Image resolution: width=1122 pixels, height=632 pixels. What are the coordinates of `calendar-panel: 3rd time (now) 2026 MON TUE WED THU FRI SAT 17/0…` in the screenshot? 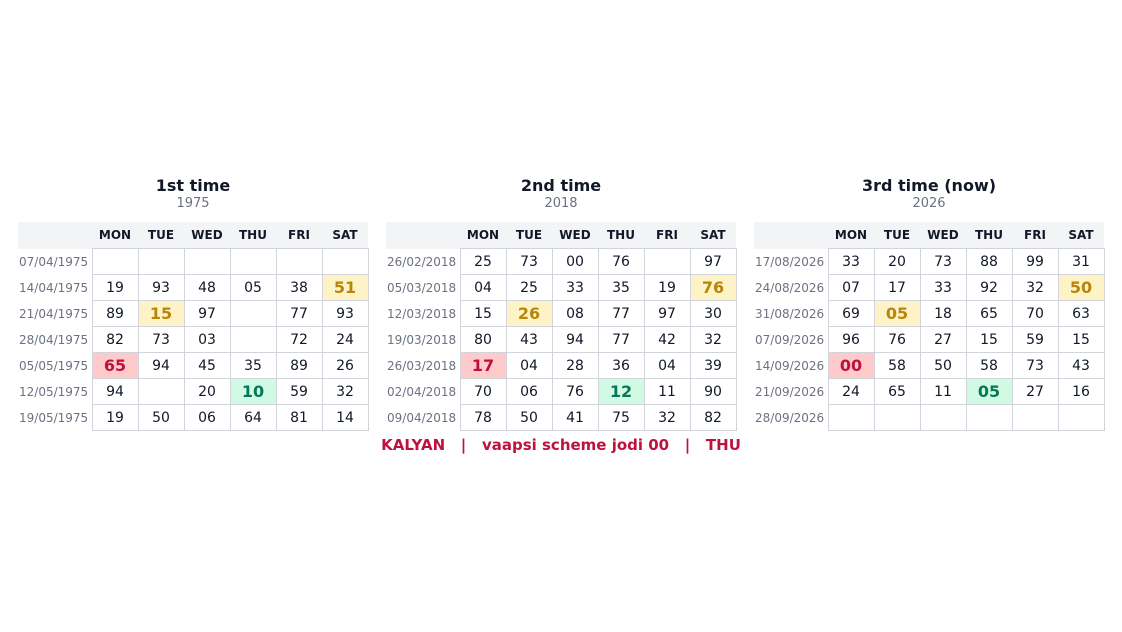 It's located at (929, 303).